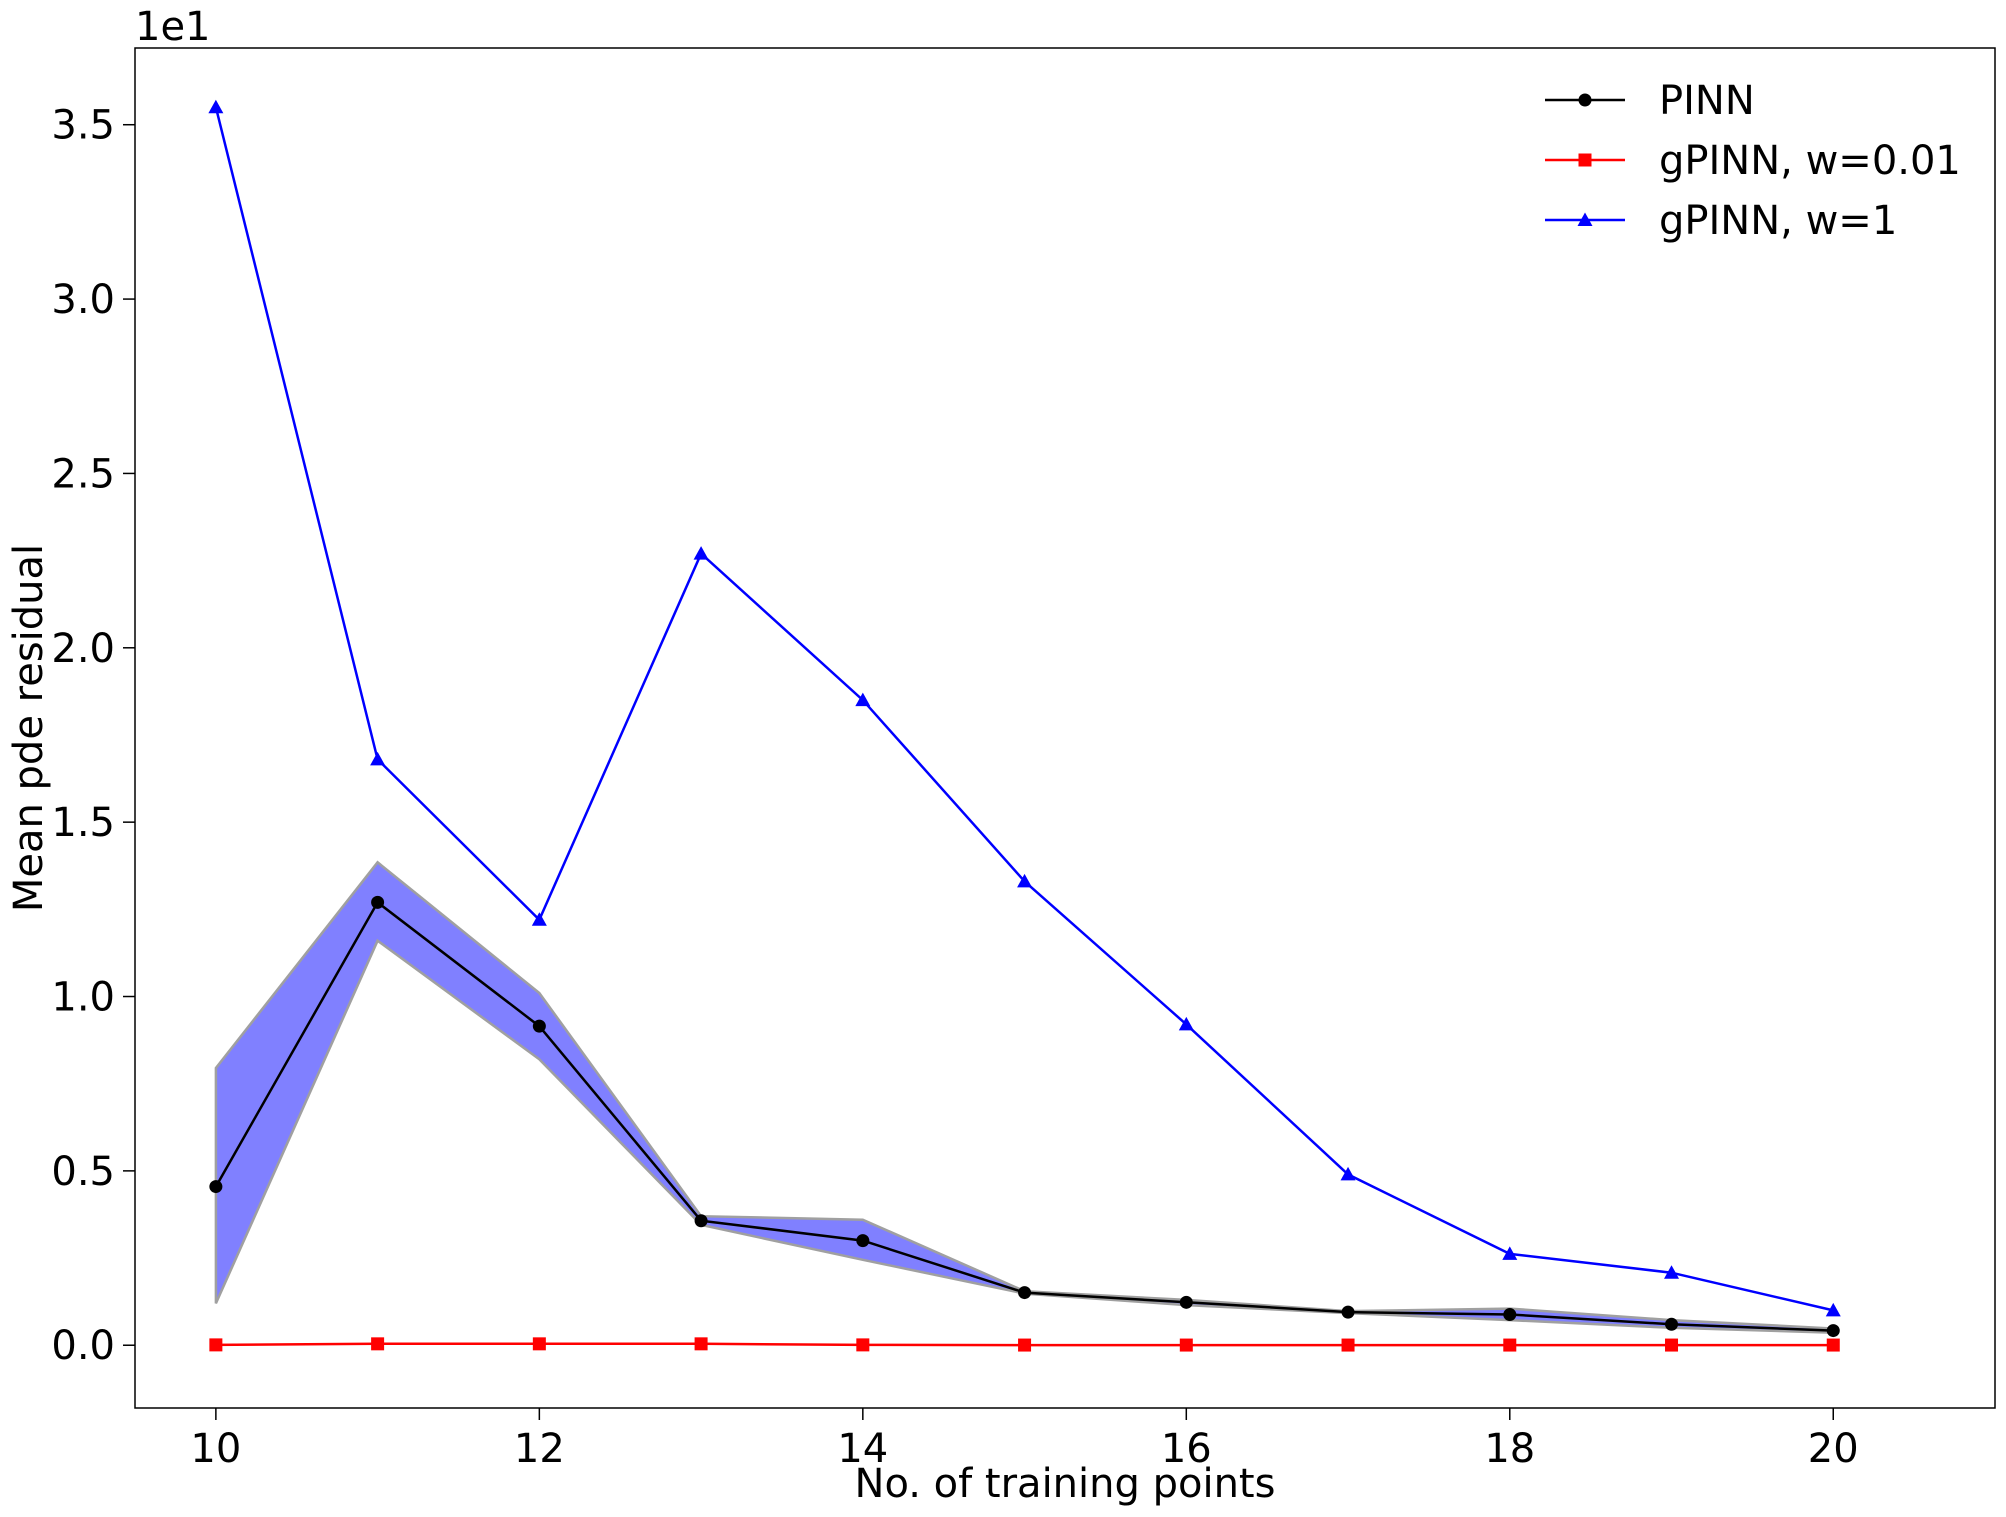 The width and height of the screenshot is (2006, 1517). Describe the element at coordinates (539, 1449) in the screenshot. I see `x-tick-label: 12` at that location.